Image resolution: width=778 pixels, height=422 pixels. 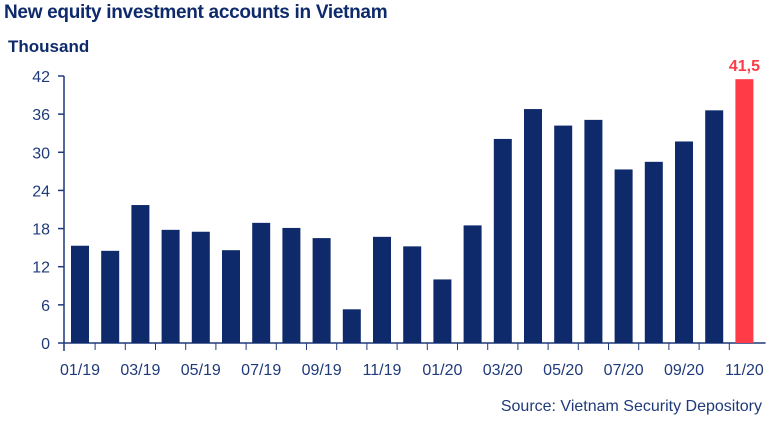 What do you see at coordinates (41, 230) in the screenshot?
I see `y-tick-label: 18` at bounding box center [41, 230].